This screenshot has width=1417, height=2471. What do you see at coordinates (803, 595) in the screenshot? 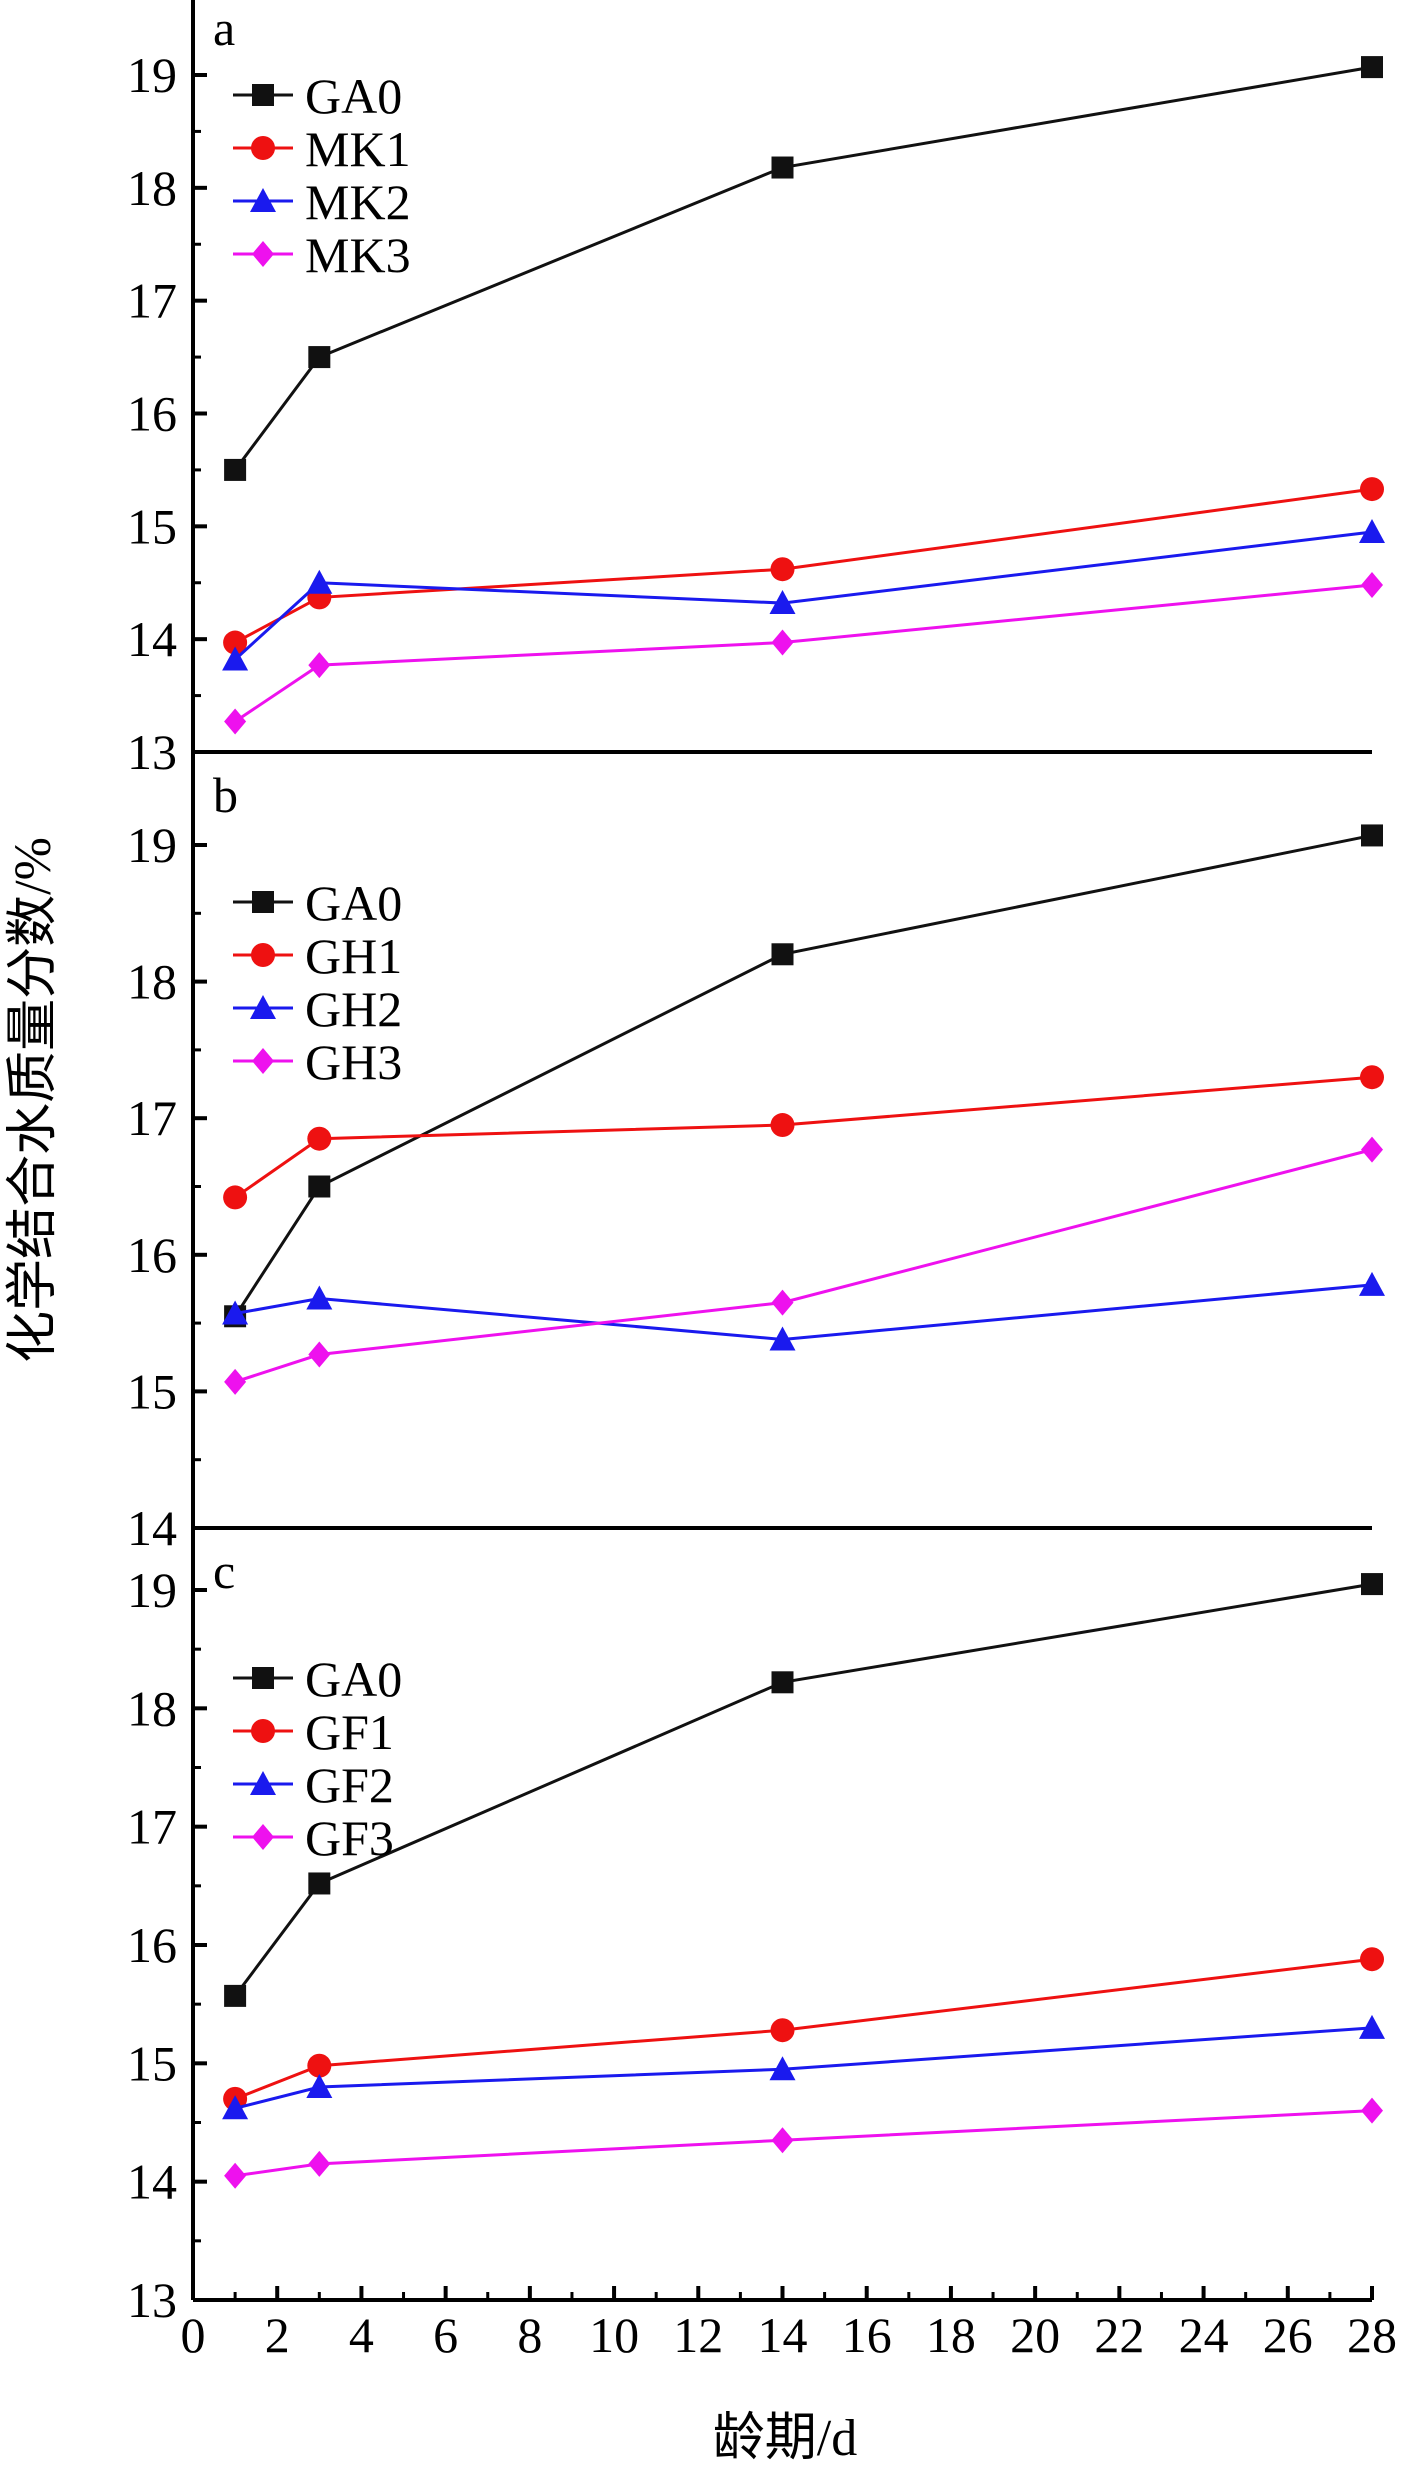
I see `series-line-mk2` at bounding box center [803, 595].